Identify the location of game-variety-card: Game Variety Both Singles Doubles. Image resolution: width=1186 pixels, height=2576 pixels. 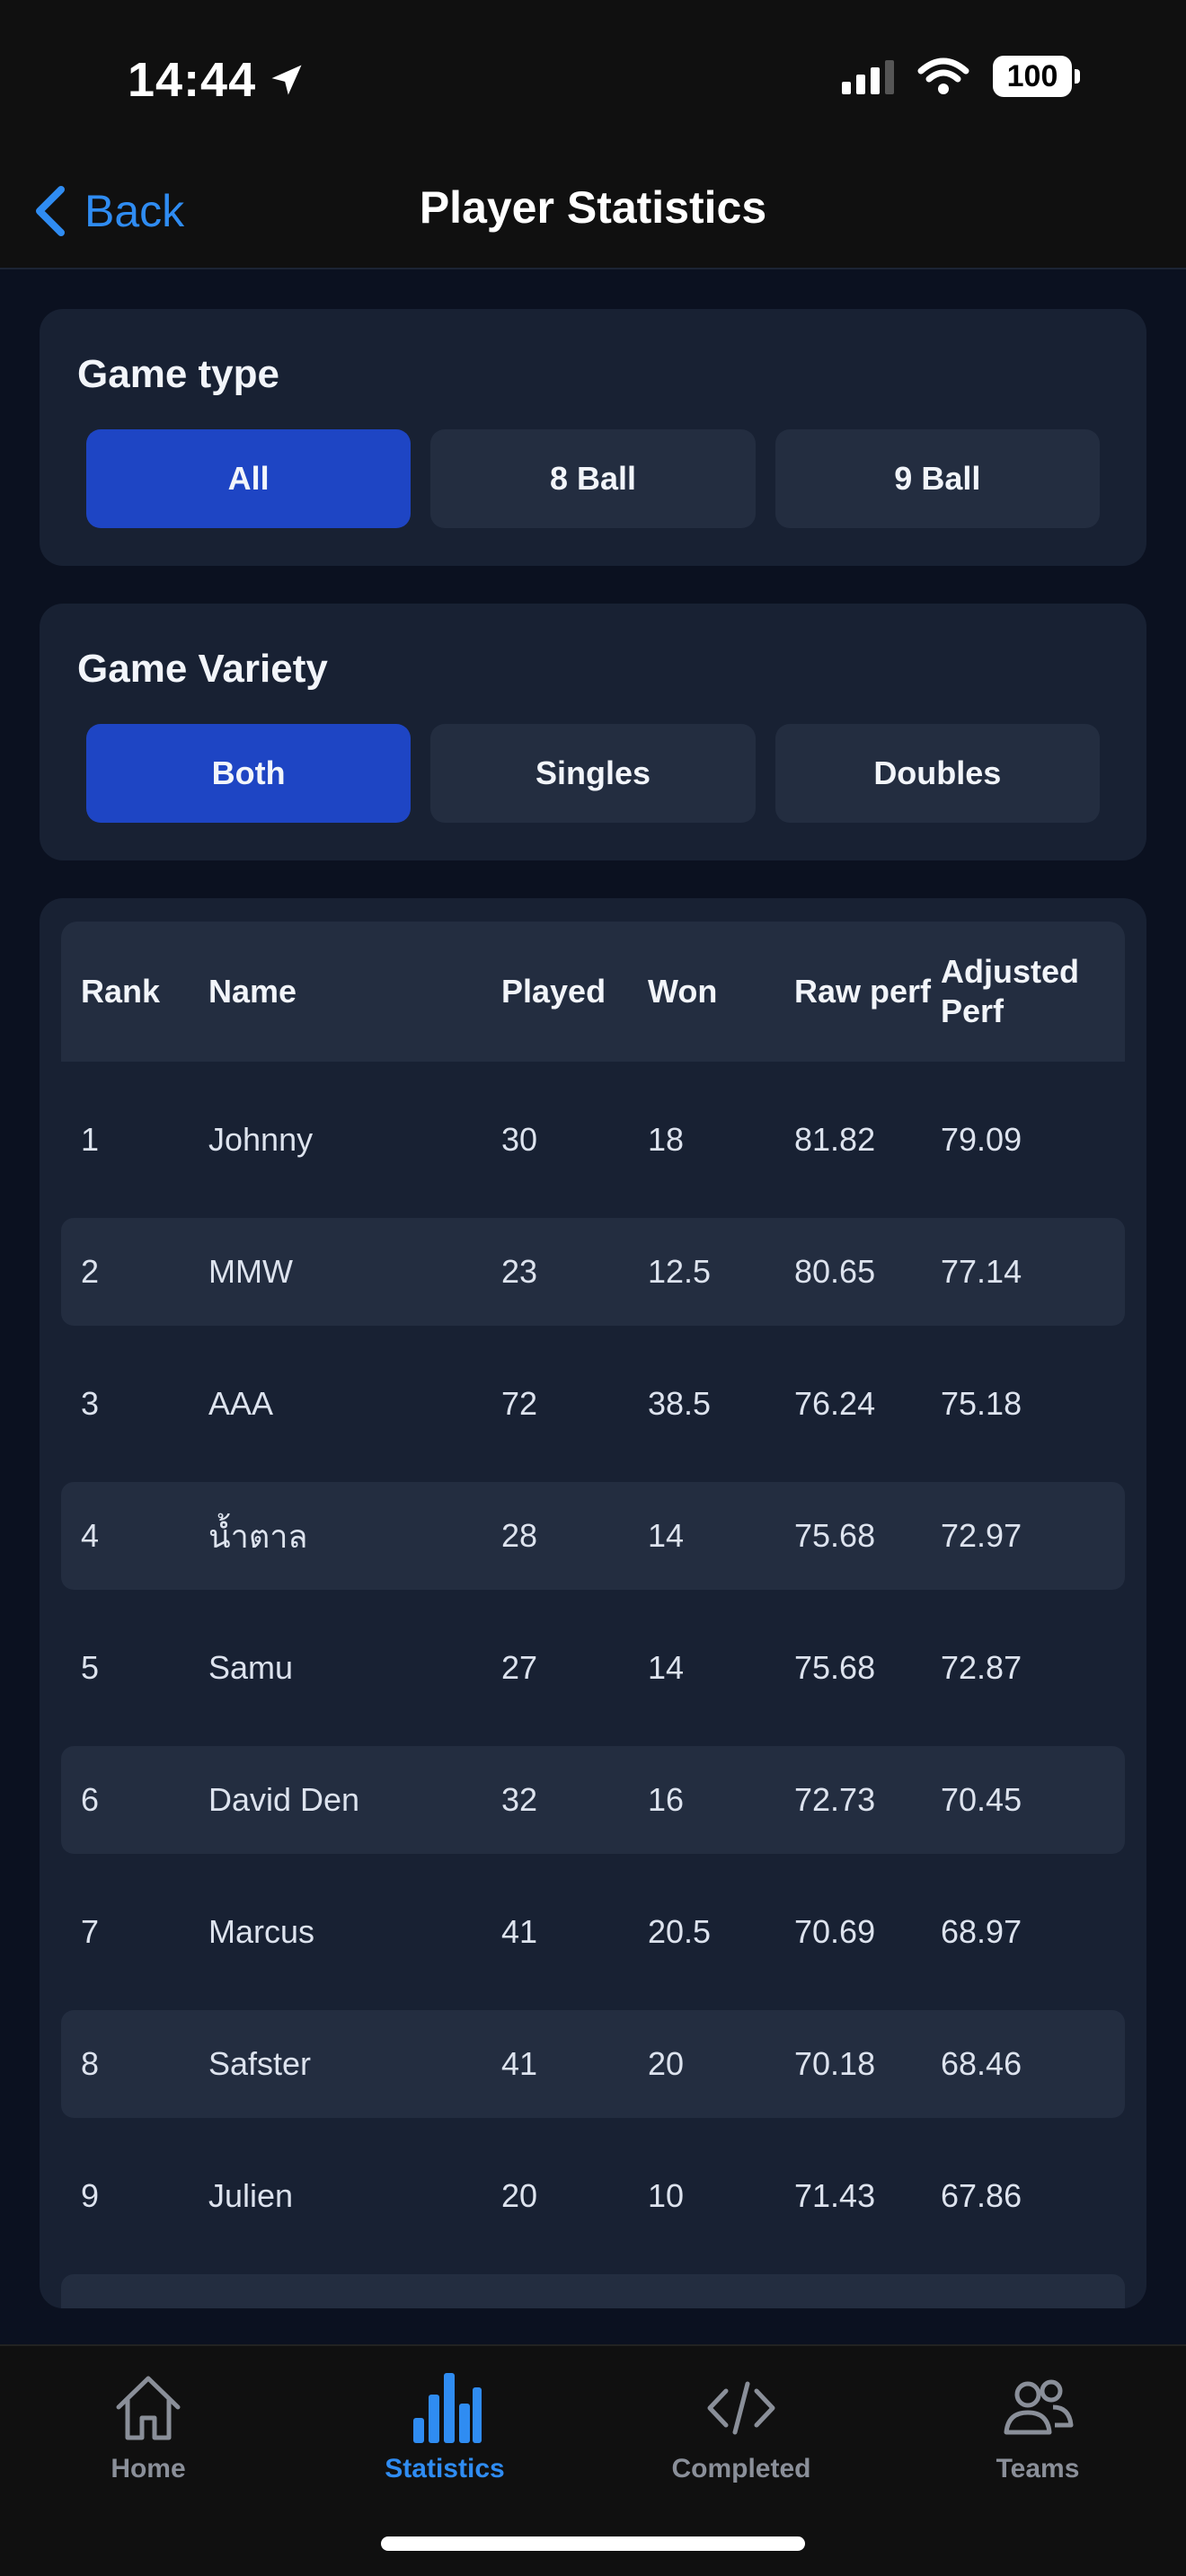
(593, 732).